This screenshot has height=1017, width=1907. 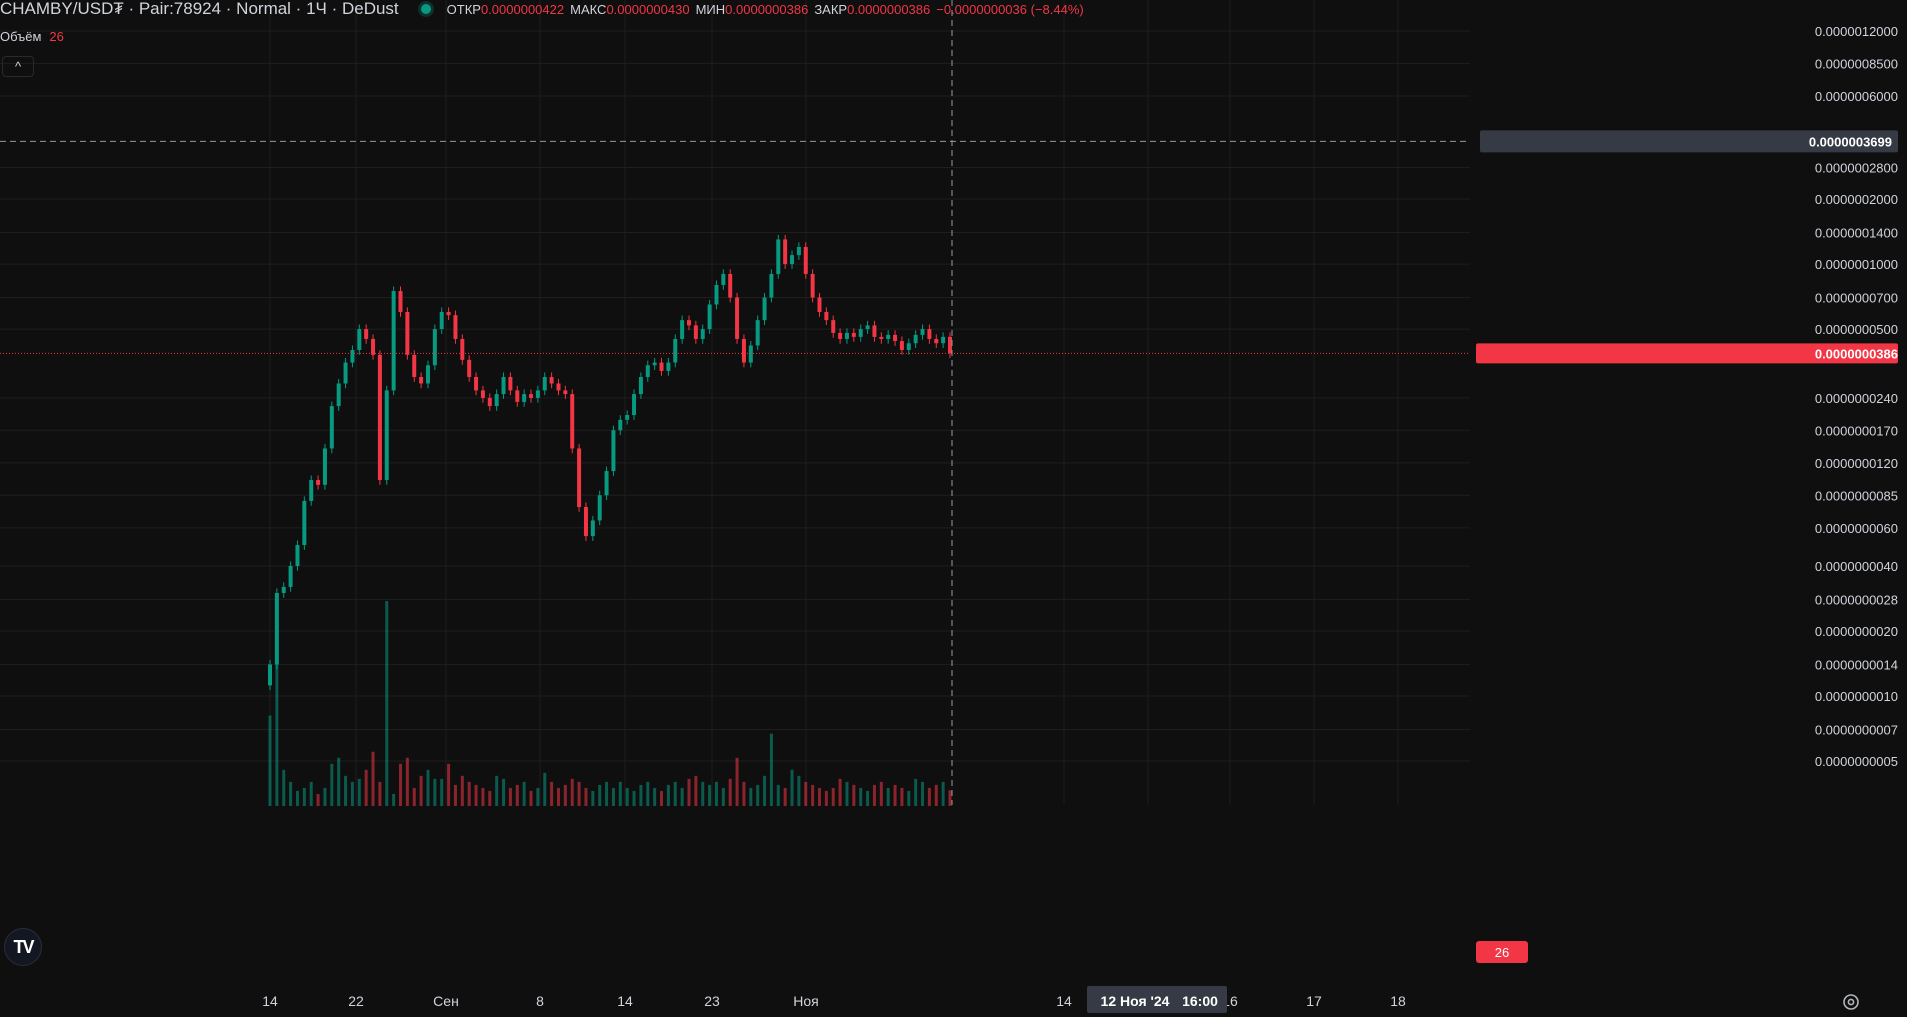 I want to click on y-tick-label: 0.0000000005, so click(x=1856, y=761).